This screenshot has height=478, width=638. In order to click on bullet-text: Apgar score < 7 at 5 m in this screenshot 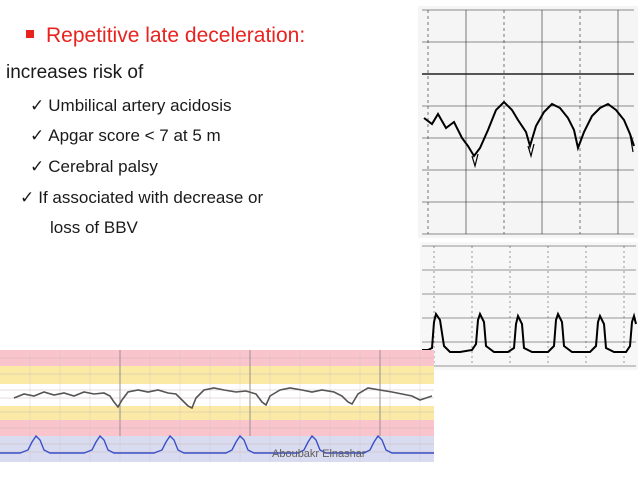, I will do `click(134, 135)`.